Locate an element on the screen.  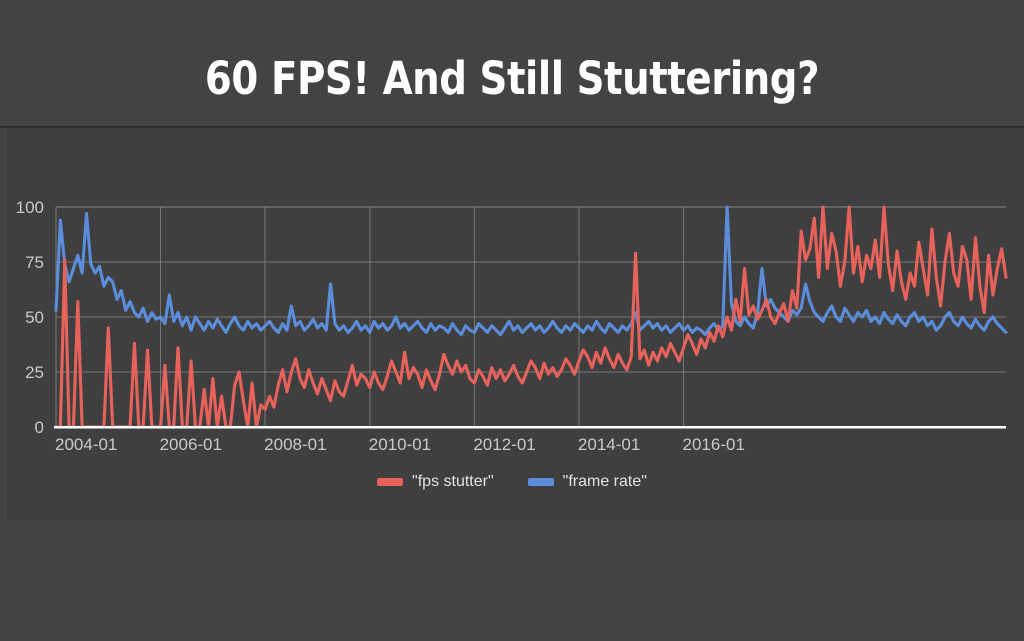
y-tick-label: 50 is located at coordinates (34, 317).